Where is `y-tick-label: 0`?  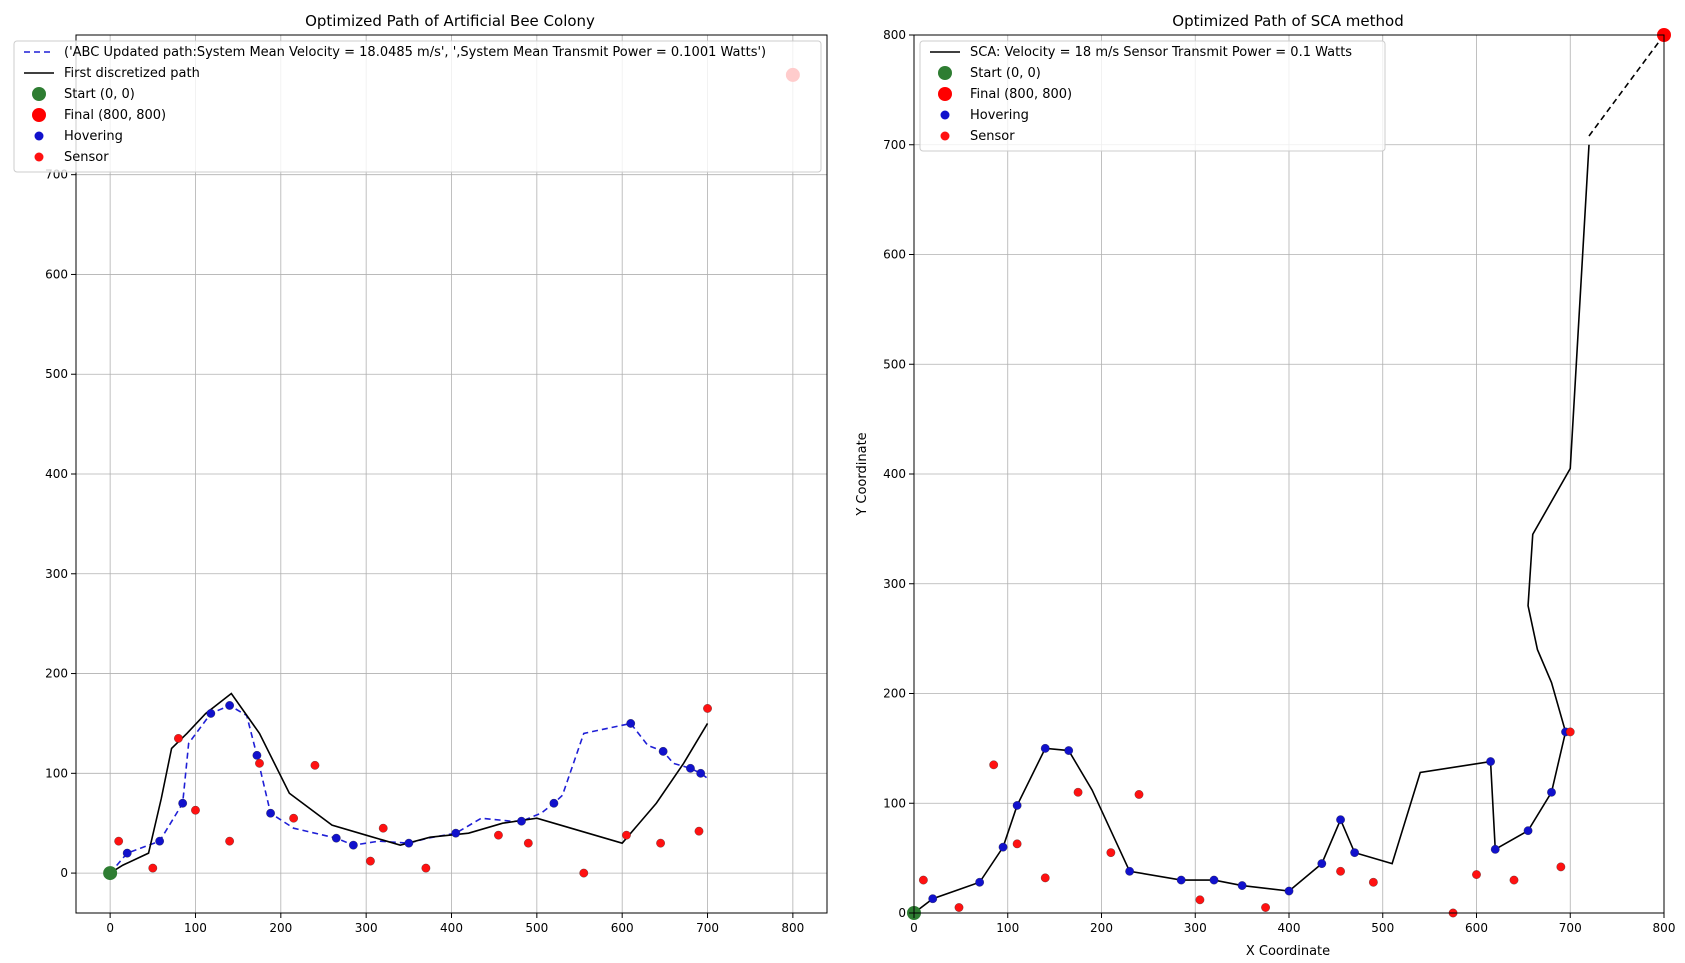
y-tick-label: 0 is located at coordinates (64, 873).